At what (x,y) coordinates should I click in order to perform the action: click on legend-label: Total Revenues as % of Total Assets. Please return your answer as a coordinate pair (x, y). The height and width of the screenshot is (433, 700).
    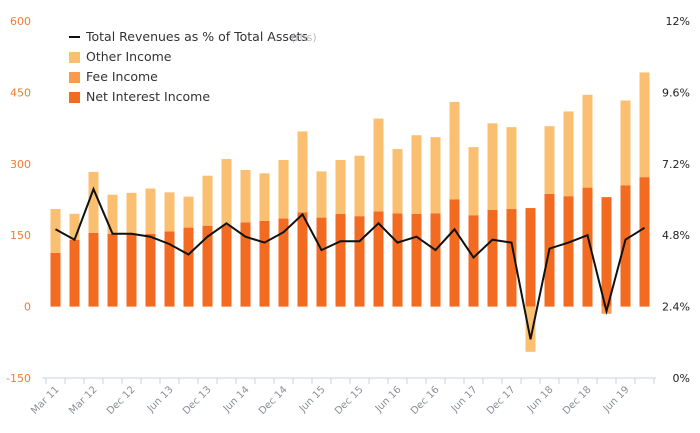
    Looking at the image, I should click on (196, 36).